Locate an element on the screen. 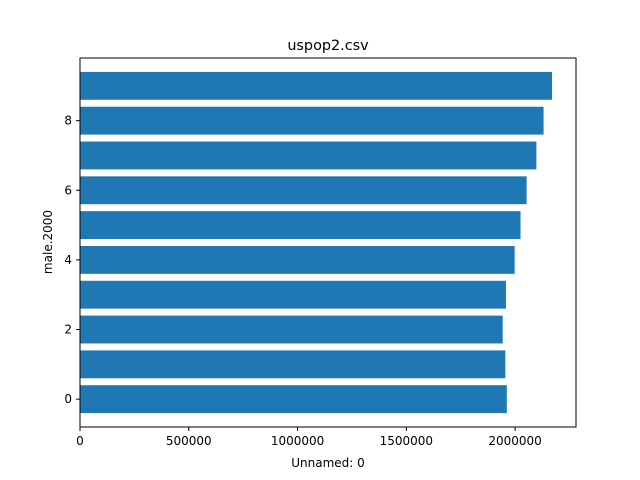  y-tick-label: 6 is located at coordinates (68, 190).